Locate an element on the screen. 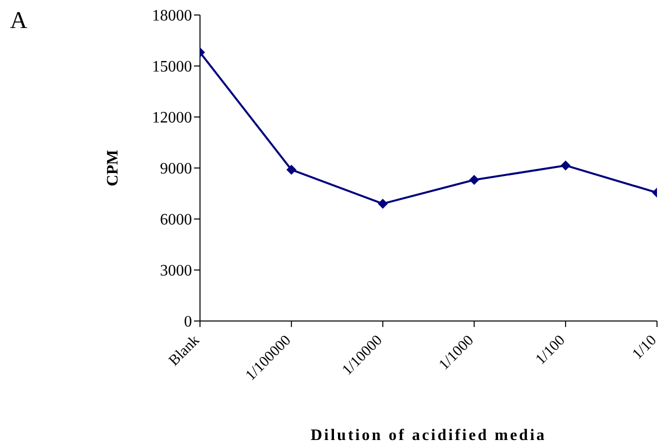 The height and width of the screenshot is (448, 665). x-tick-label: 1/10 is located at coordinates (645, 347).